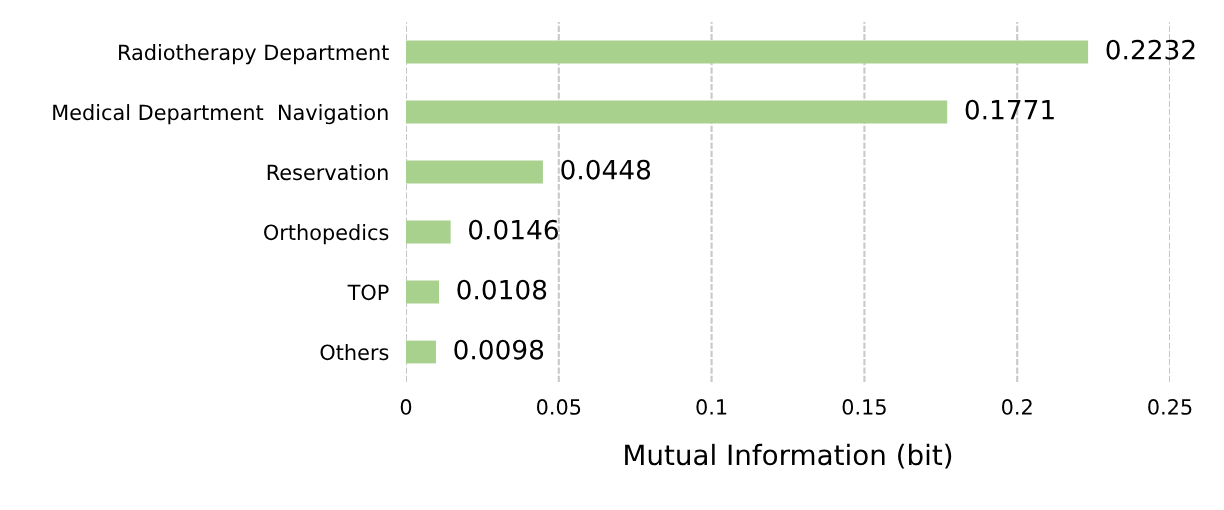  Describe the element at coordinates (788, 456) in the screenshot. I see `x-axis-title: Mutual Information (bit)` at that location.